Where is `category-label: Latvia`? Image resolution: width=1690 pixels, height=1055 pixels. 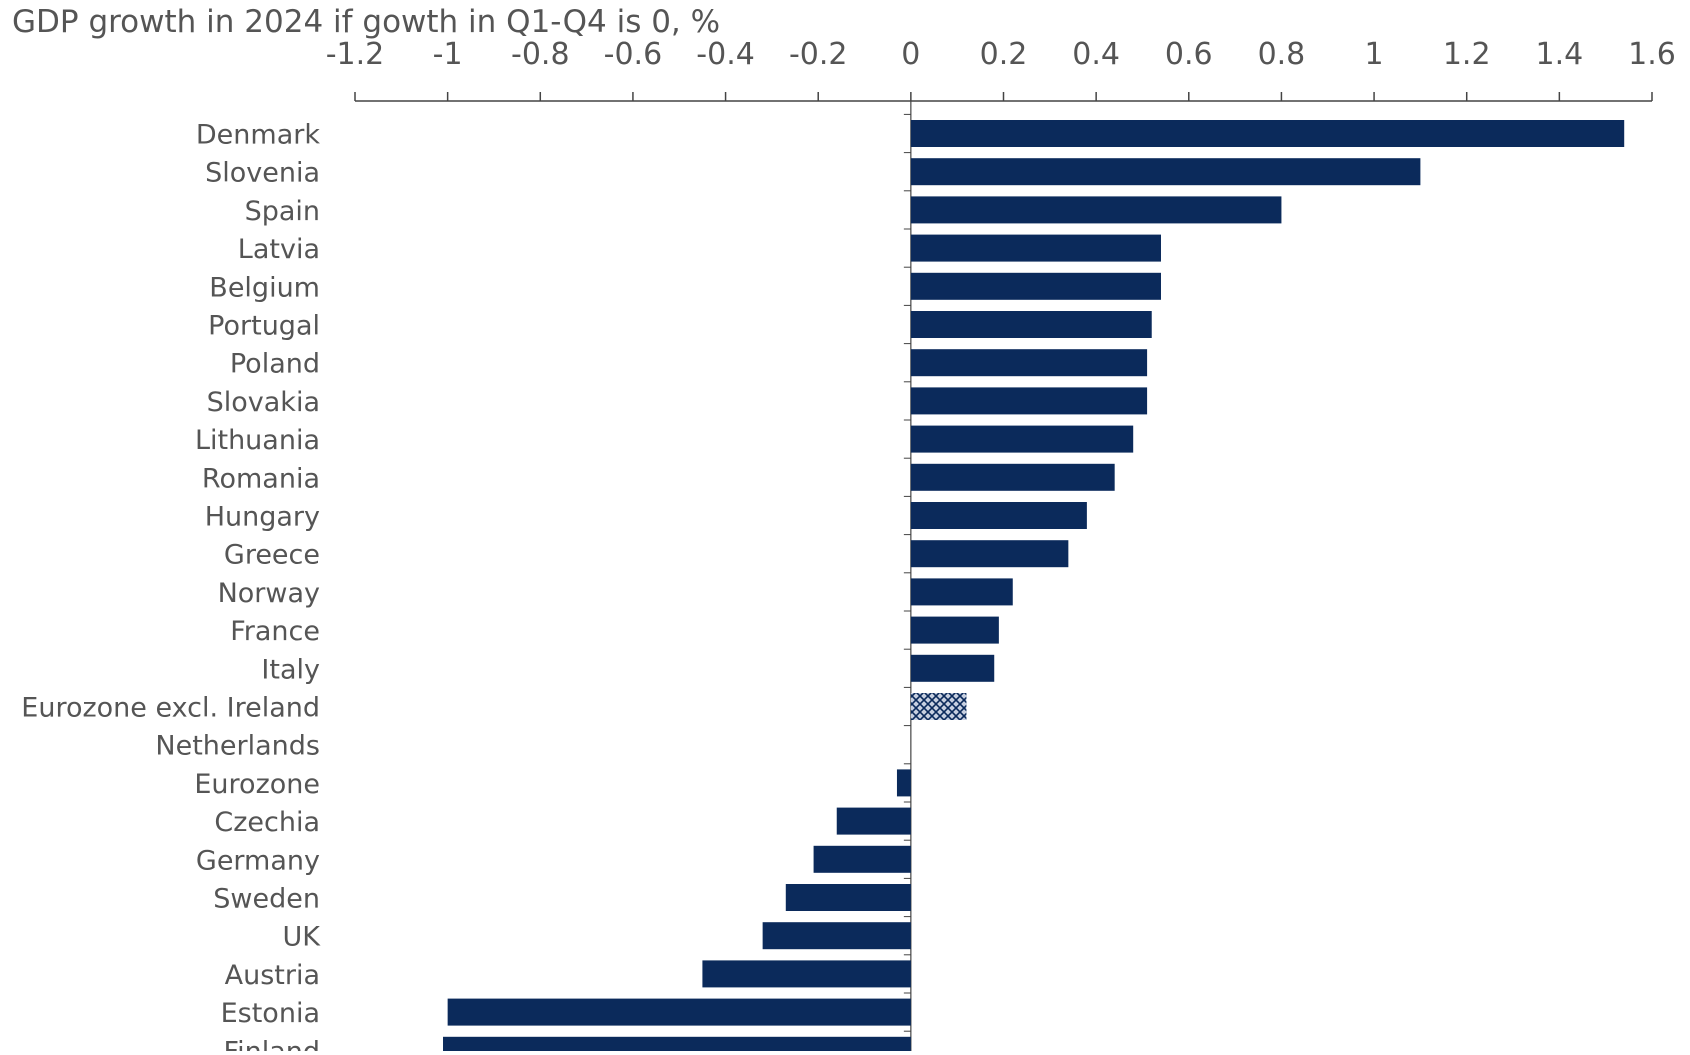
category-label: Latvia is located at coordinates (279, 249).